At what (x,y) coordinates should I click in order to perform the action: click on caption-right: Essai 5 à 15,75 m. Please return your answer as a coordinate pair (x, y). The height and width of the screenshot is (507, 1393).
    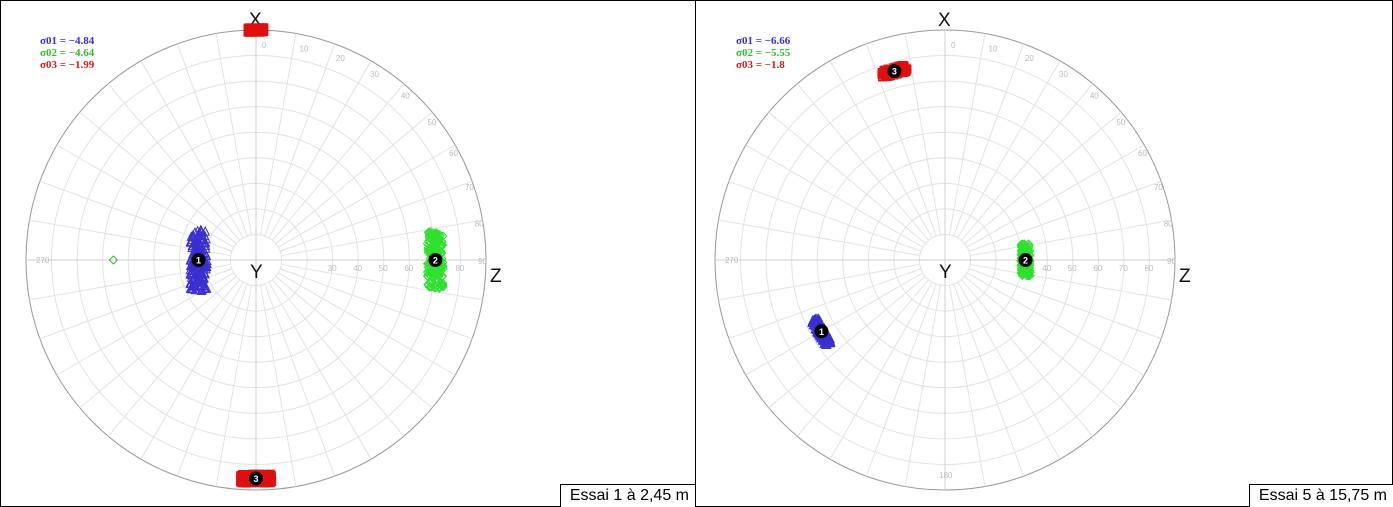
    Looking at the image, I should click on (1320, 495).